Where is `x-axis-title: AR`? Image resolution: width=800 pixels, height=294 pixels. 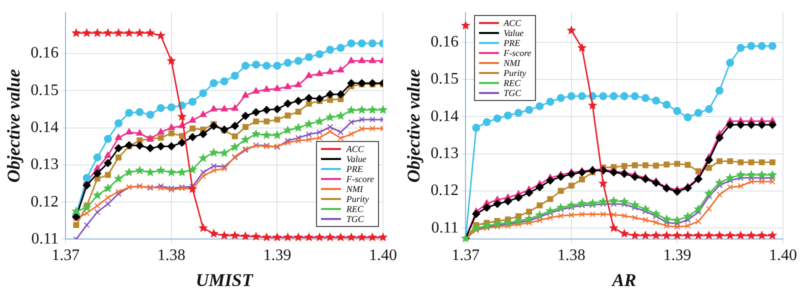 x-axis-title: AR is located at coordinates (623, 280).